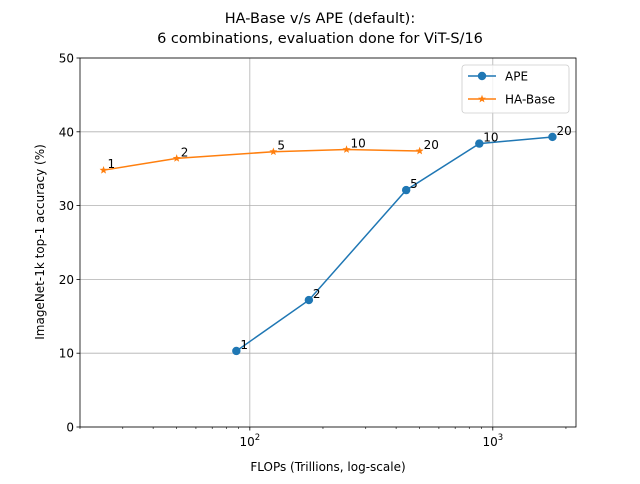  What do you see at coordinates (414, 184) in the screenshot?
I see `ape-point-label: 5` at bounding box center [414, 184].